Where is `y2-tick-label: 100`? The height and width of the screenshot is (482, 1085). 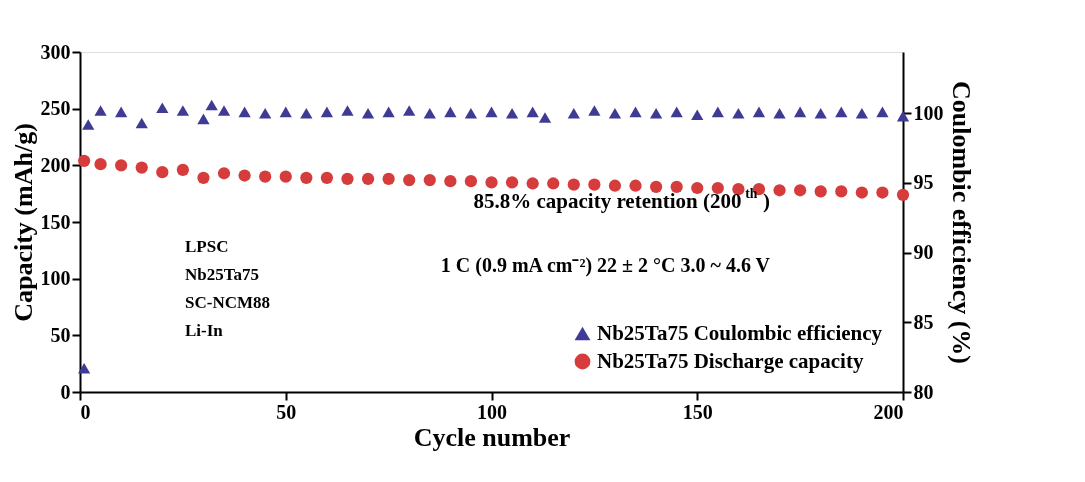
y2-tick-label: 100 is located at coordinates (928, 112).